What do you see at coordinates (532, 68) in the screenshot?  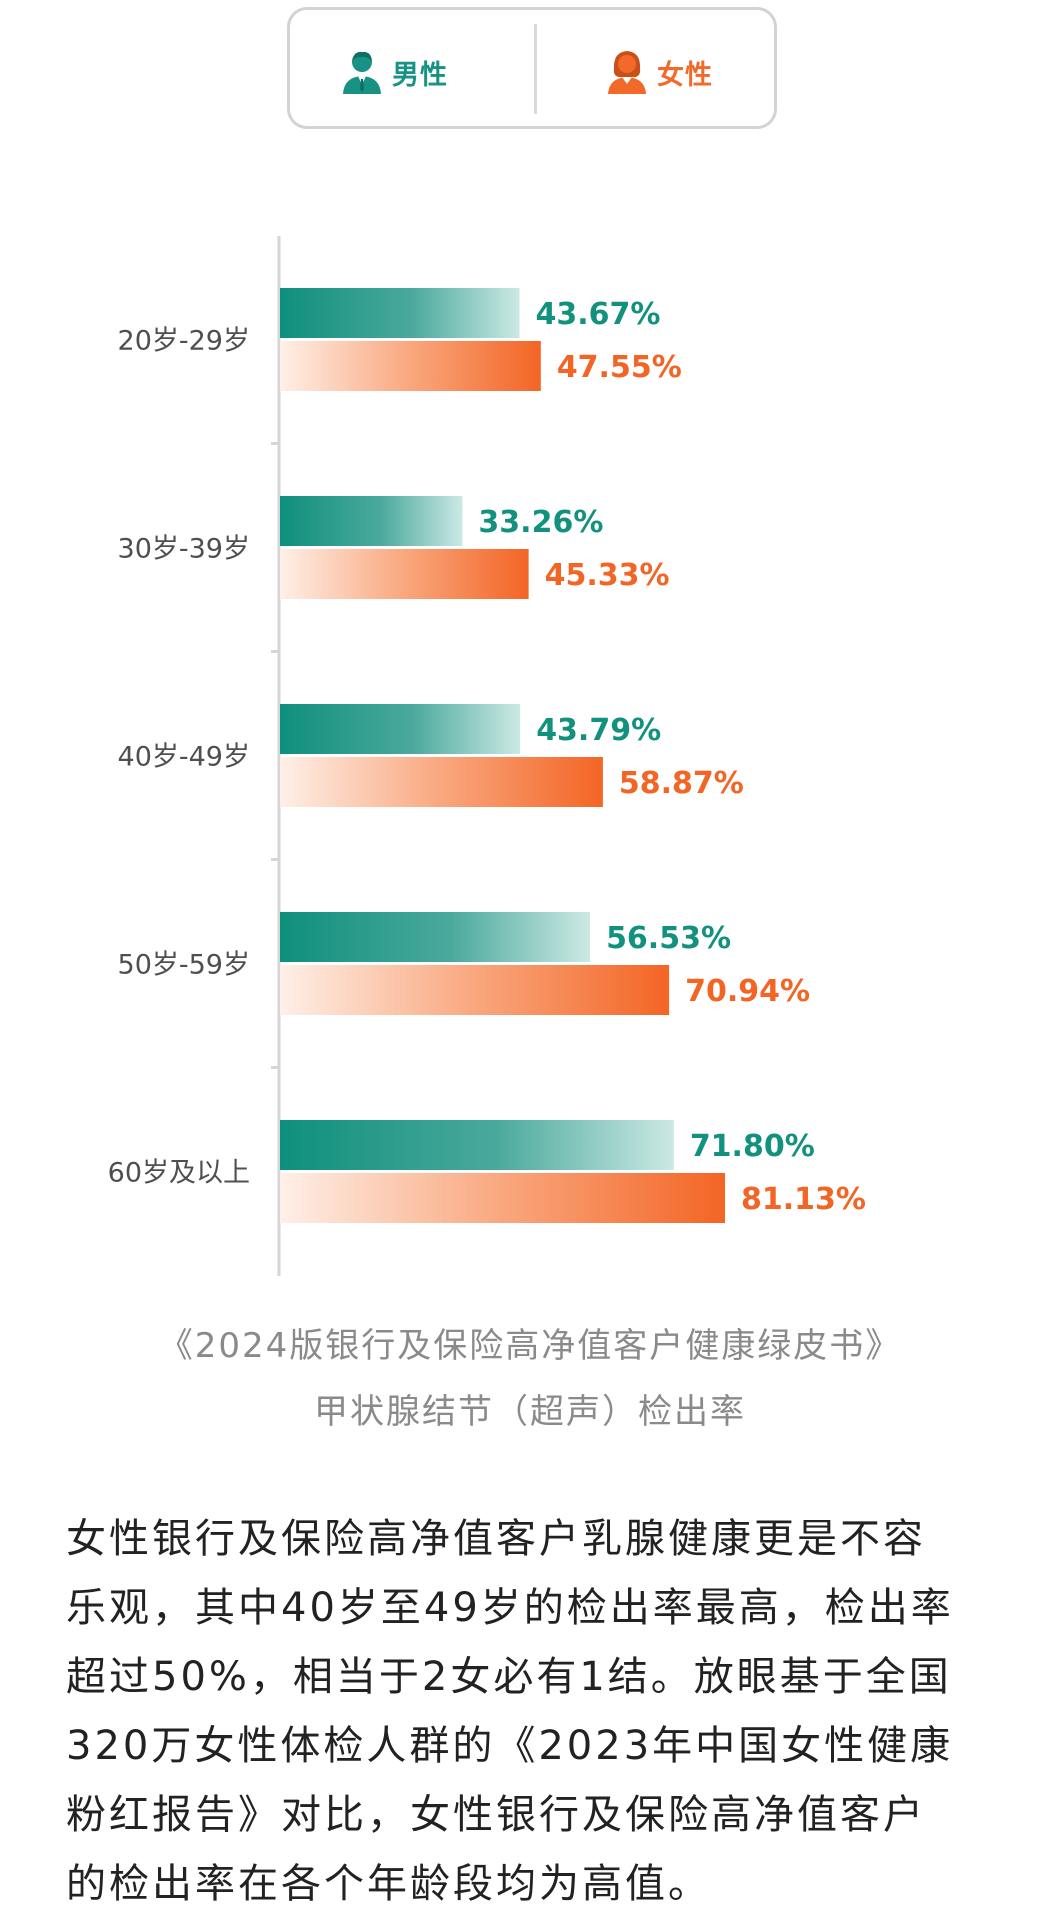 I see `chart-legend: 男性 女性` at bounding box center [532, 68].